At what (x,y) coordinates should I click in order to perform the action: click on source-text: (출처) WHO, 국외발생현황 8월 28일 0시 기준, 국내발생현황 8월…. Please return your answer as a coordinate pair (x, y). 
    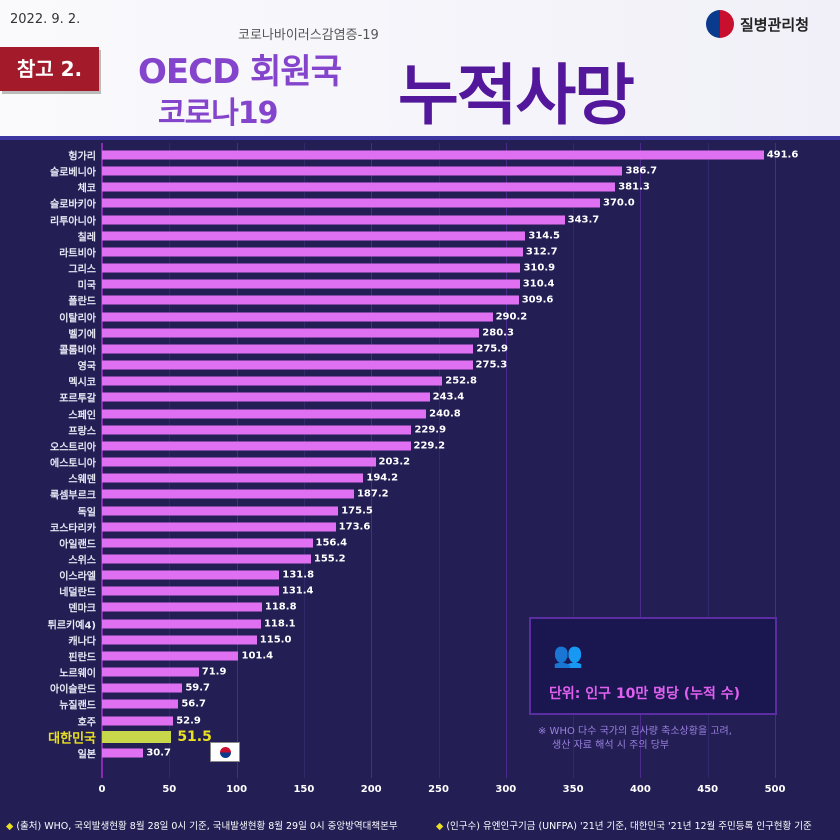
    Looking at the image, I should click on (207, 826).